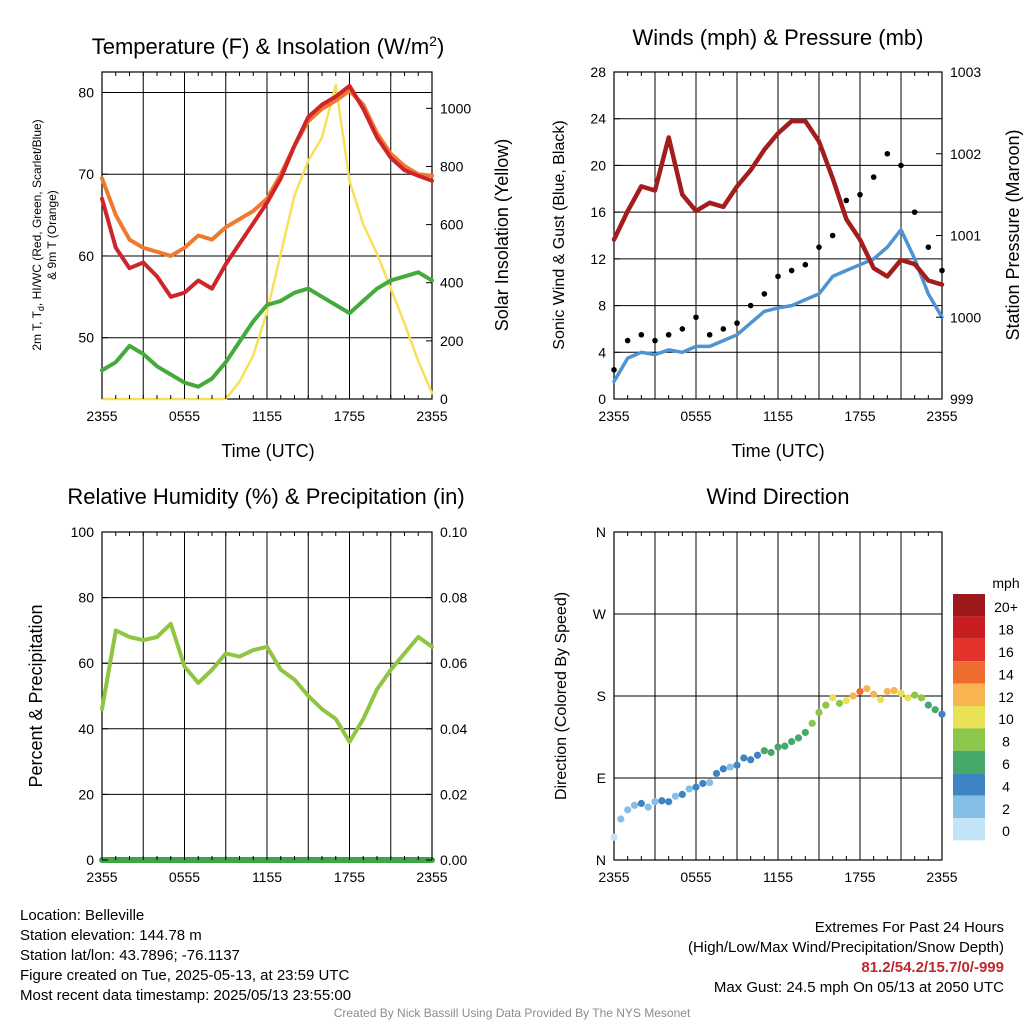  Describe the element at coordinates (268, 46) in the screenshot. I see `temperature-title: Temperature (F) & Insolation (W/m2)` at that location.